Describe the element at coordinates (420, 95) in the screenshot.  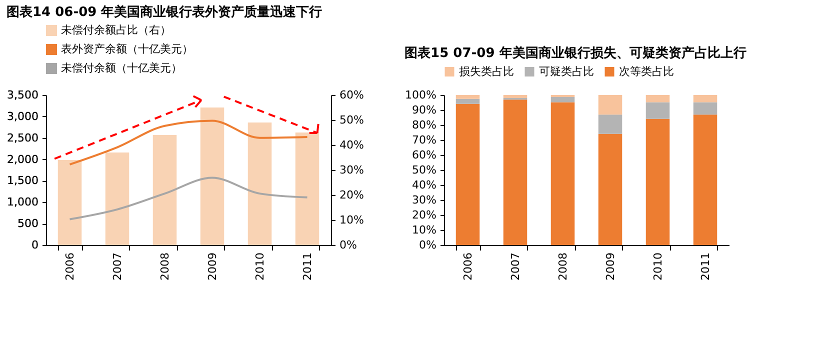
I see `y-tick-label: 100%` at that location.